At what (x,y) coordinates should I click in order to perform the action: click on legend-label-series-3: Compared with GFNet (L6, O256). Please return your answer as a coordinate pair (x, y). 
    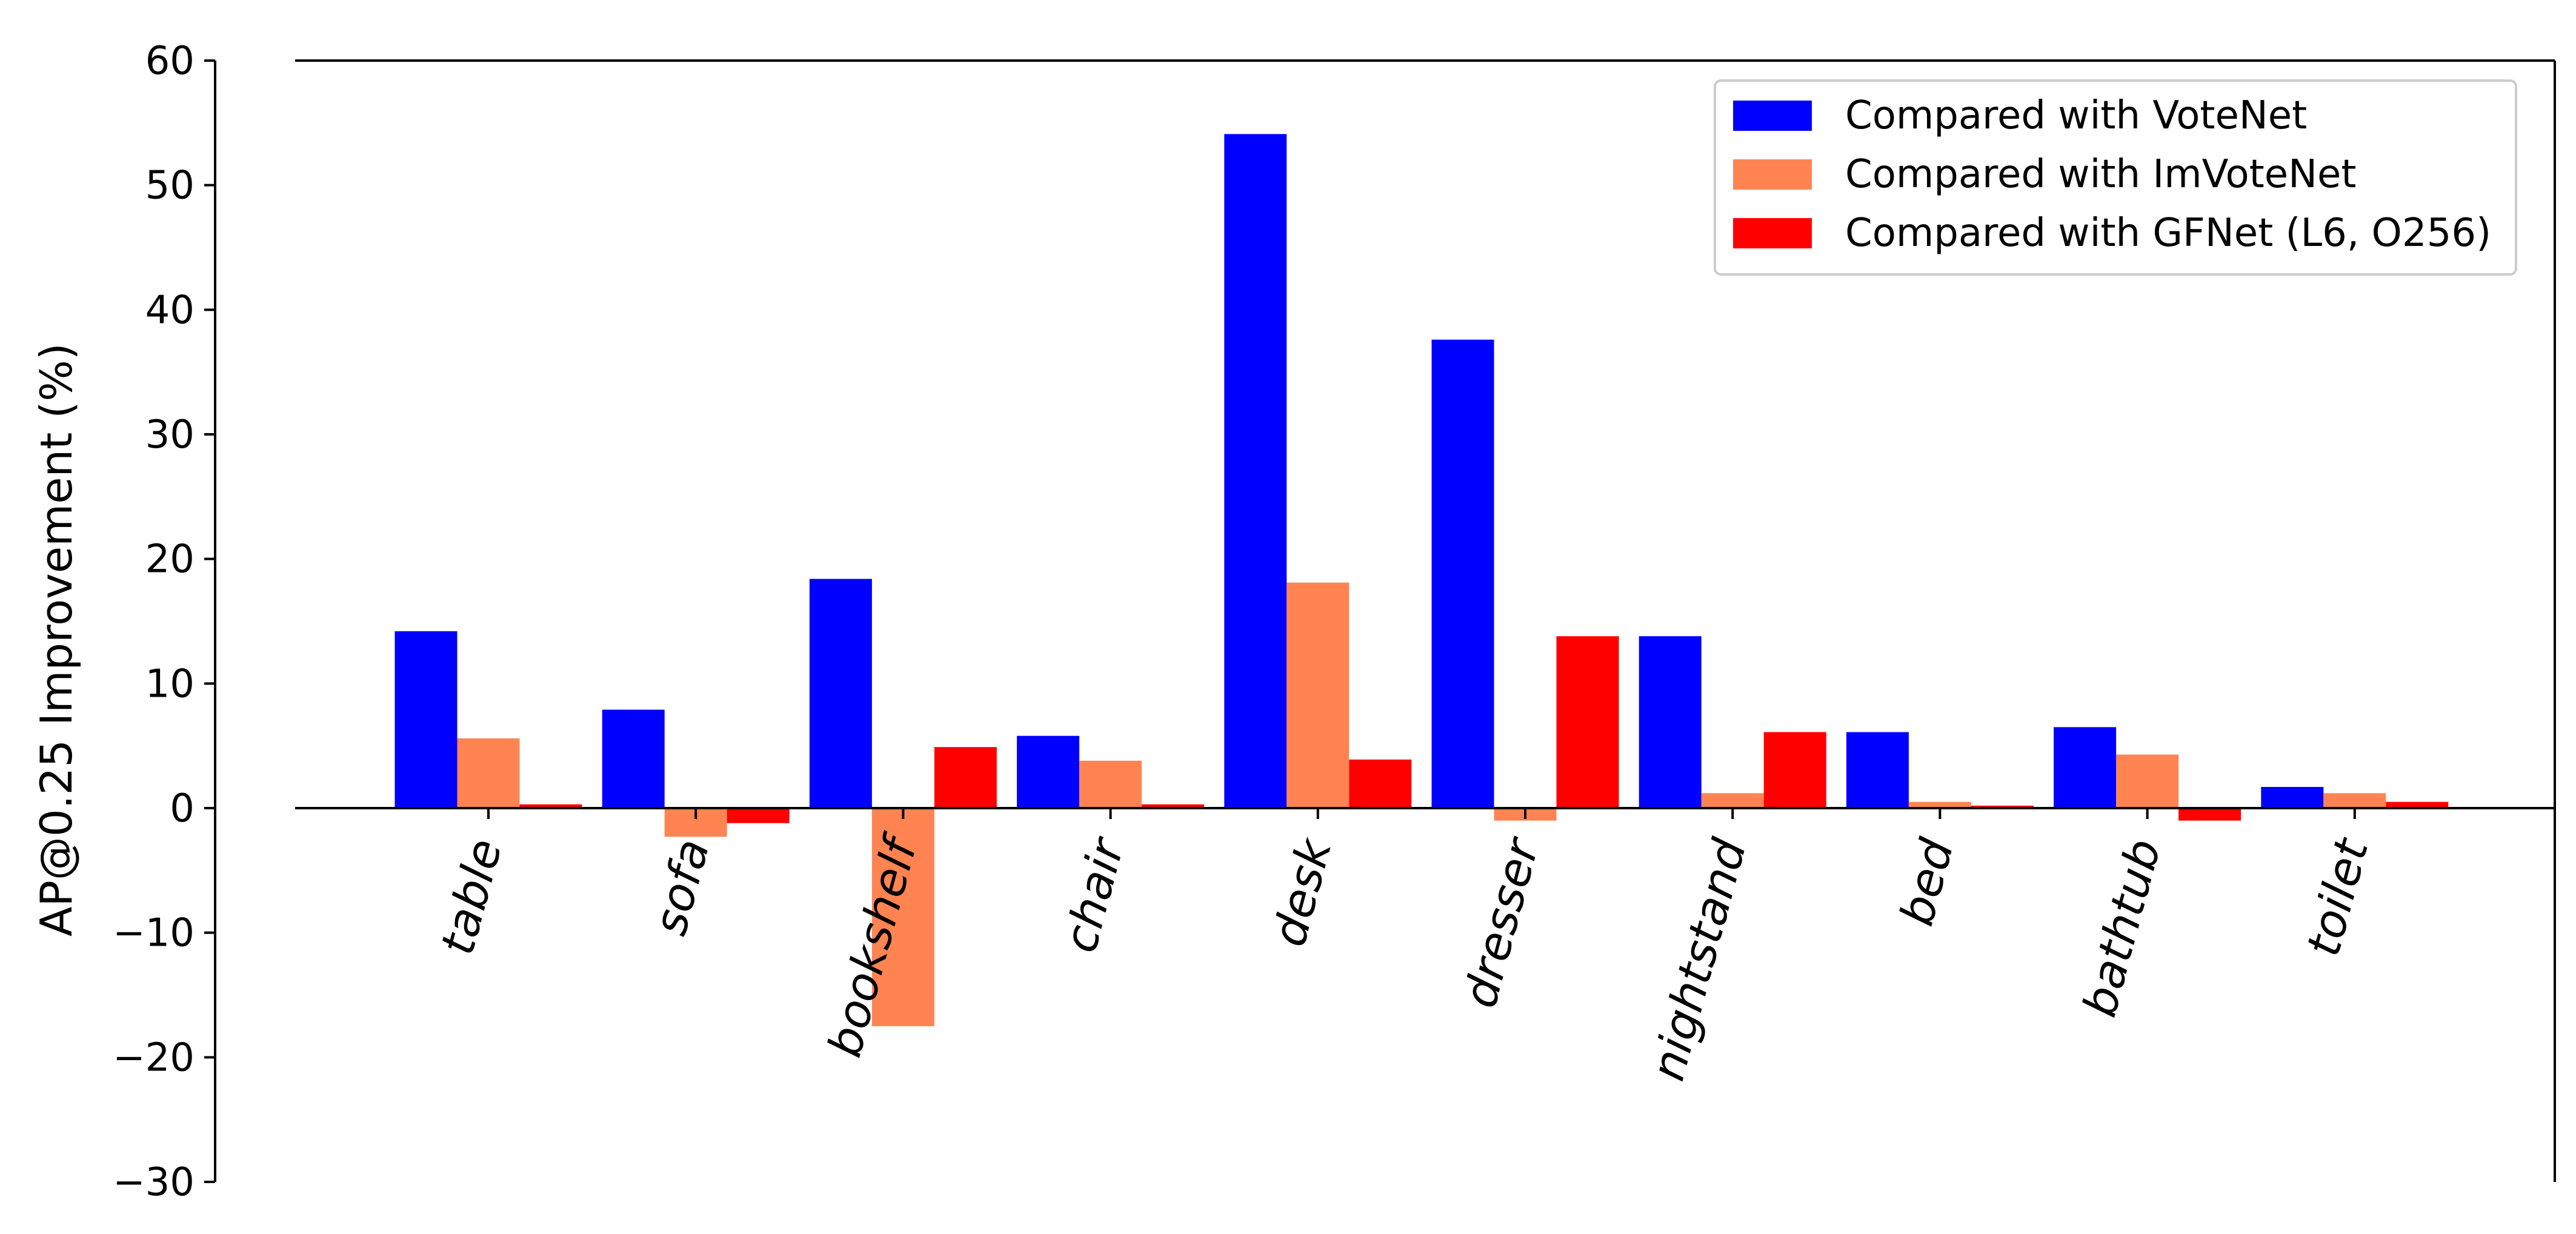
    Looking at the image, I should click on (2168, 233).